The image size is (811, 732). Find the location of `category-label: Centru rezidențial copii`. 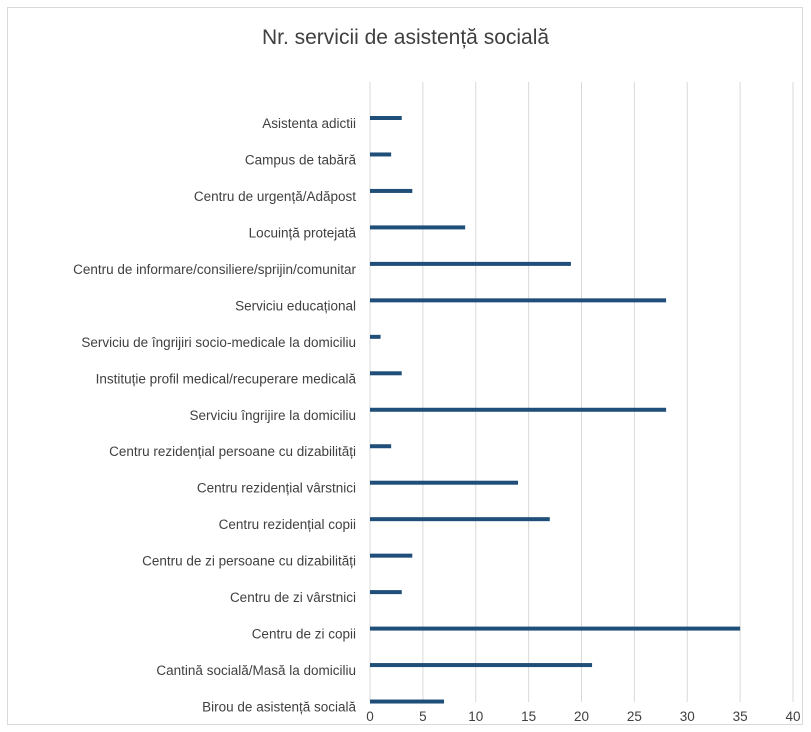

category-label: Centru rezidențial copii is located at coordinates (287, 524).